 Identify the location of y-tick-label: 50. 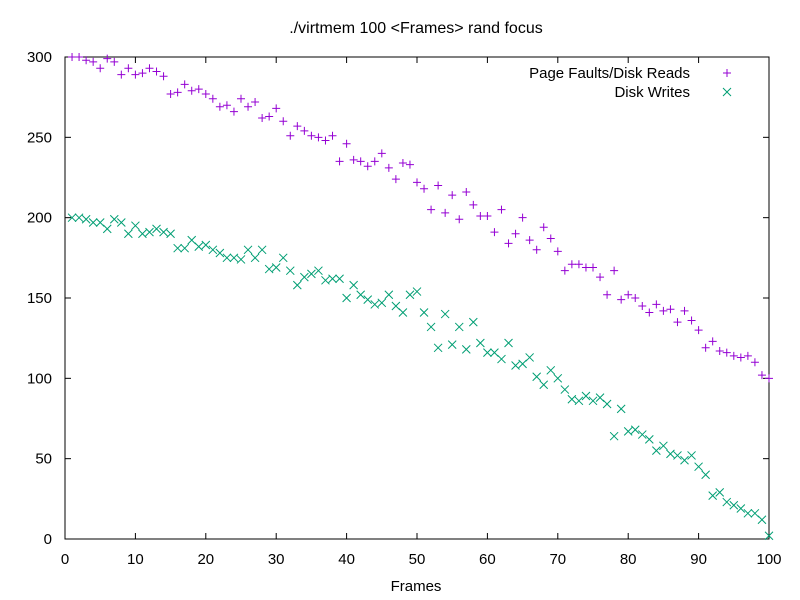
(43, 459).